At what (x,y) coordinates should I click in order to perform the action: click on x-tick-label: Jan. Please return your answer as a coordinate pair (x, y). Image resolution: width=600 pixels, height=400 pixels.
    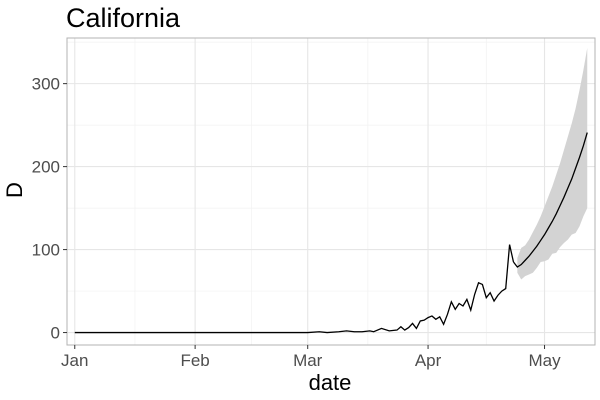
    Looking at the image, I should click on (74, 360).